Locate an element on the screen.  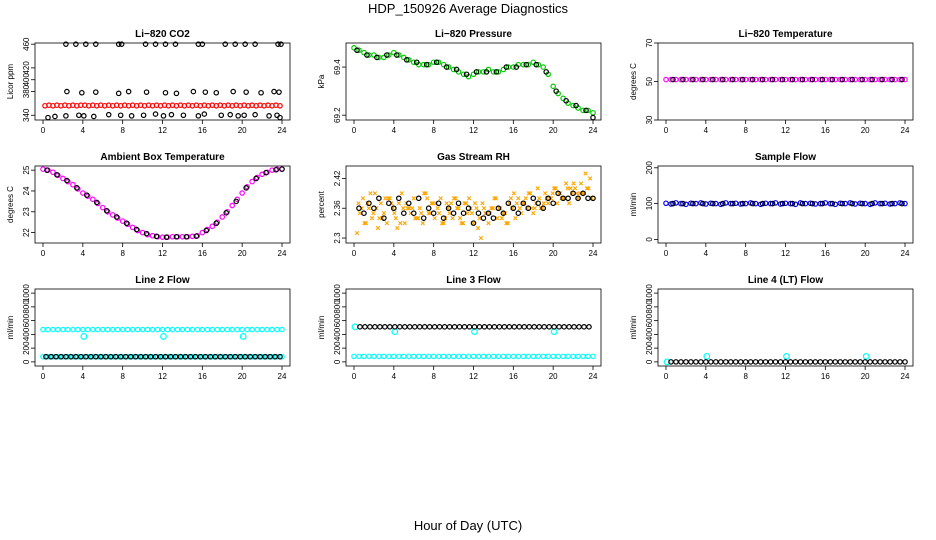
x-tick-label: 16 is located at coordinates (513, 130).